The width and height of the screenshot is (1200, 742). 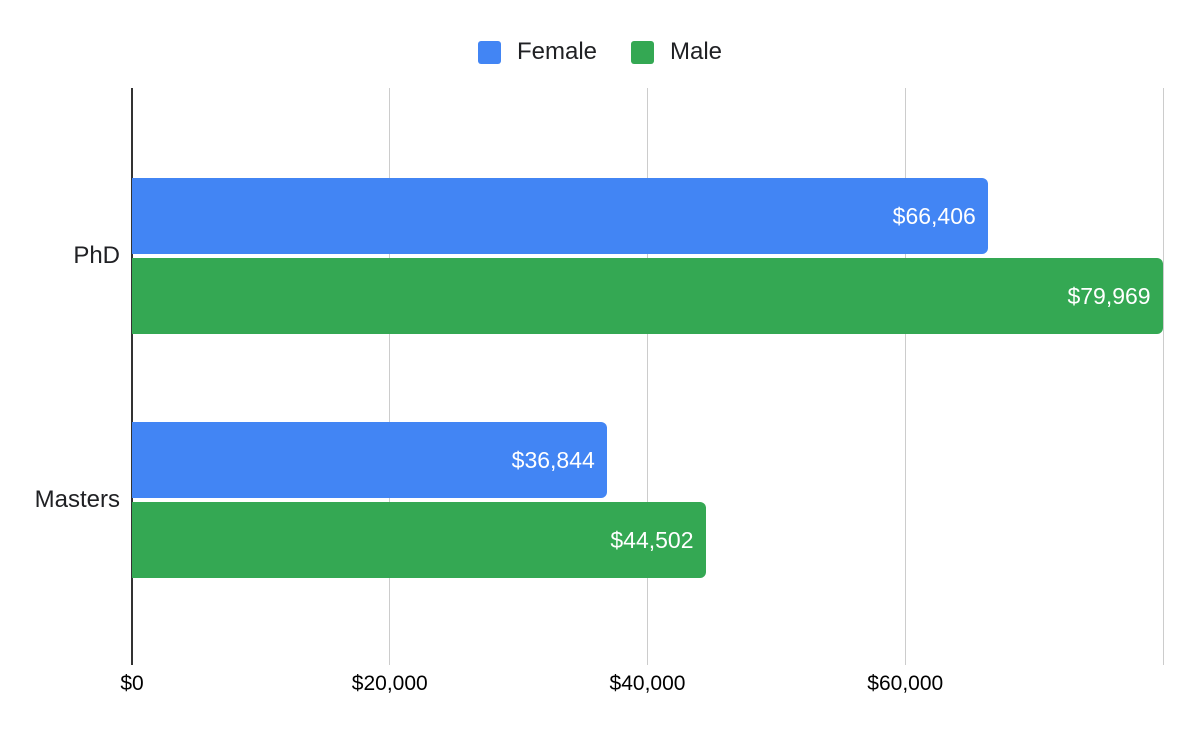 I want to click on bar-masters-female: $36,844, so click(x=369, y=460).